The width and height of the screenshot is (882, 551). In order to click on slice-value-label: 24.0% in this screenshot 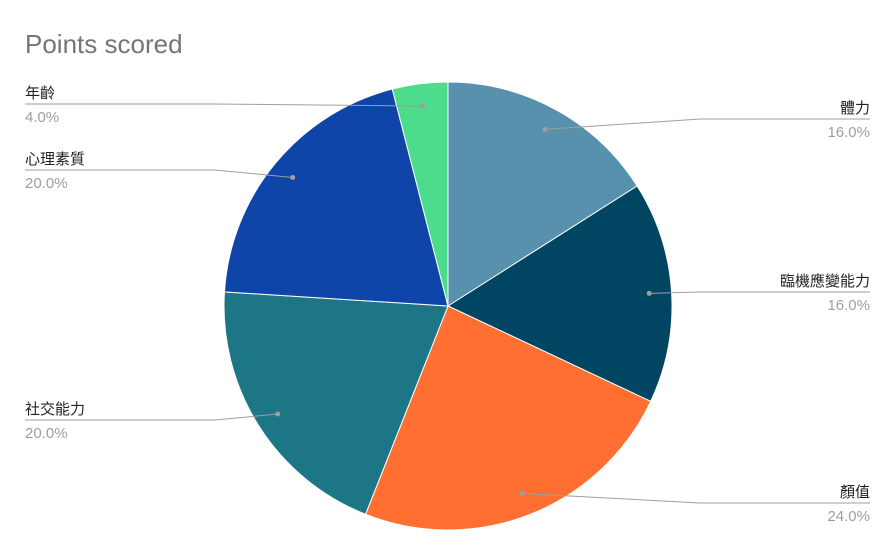, I will do `click(848, 516)`.